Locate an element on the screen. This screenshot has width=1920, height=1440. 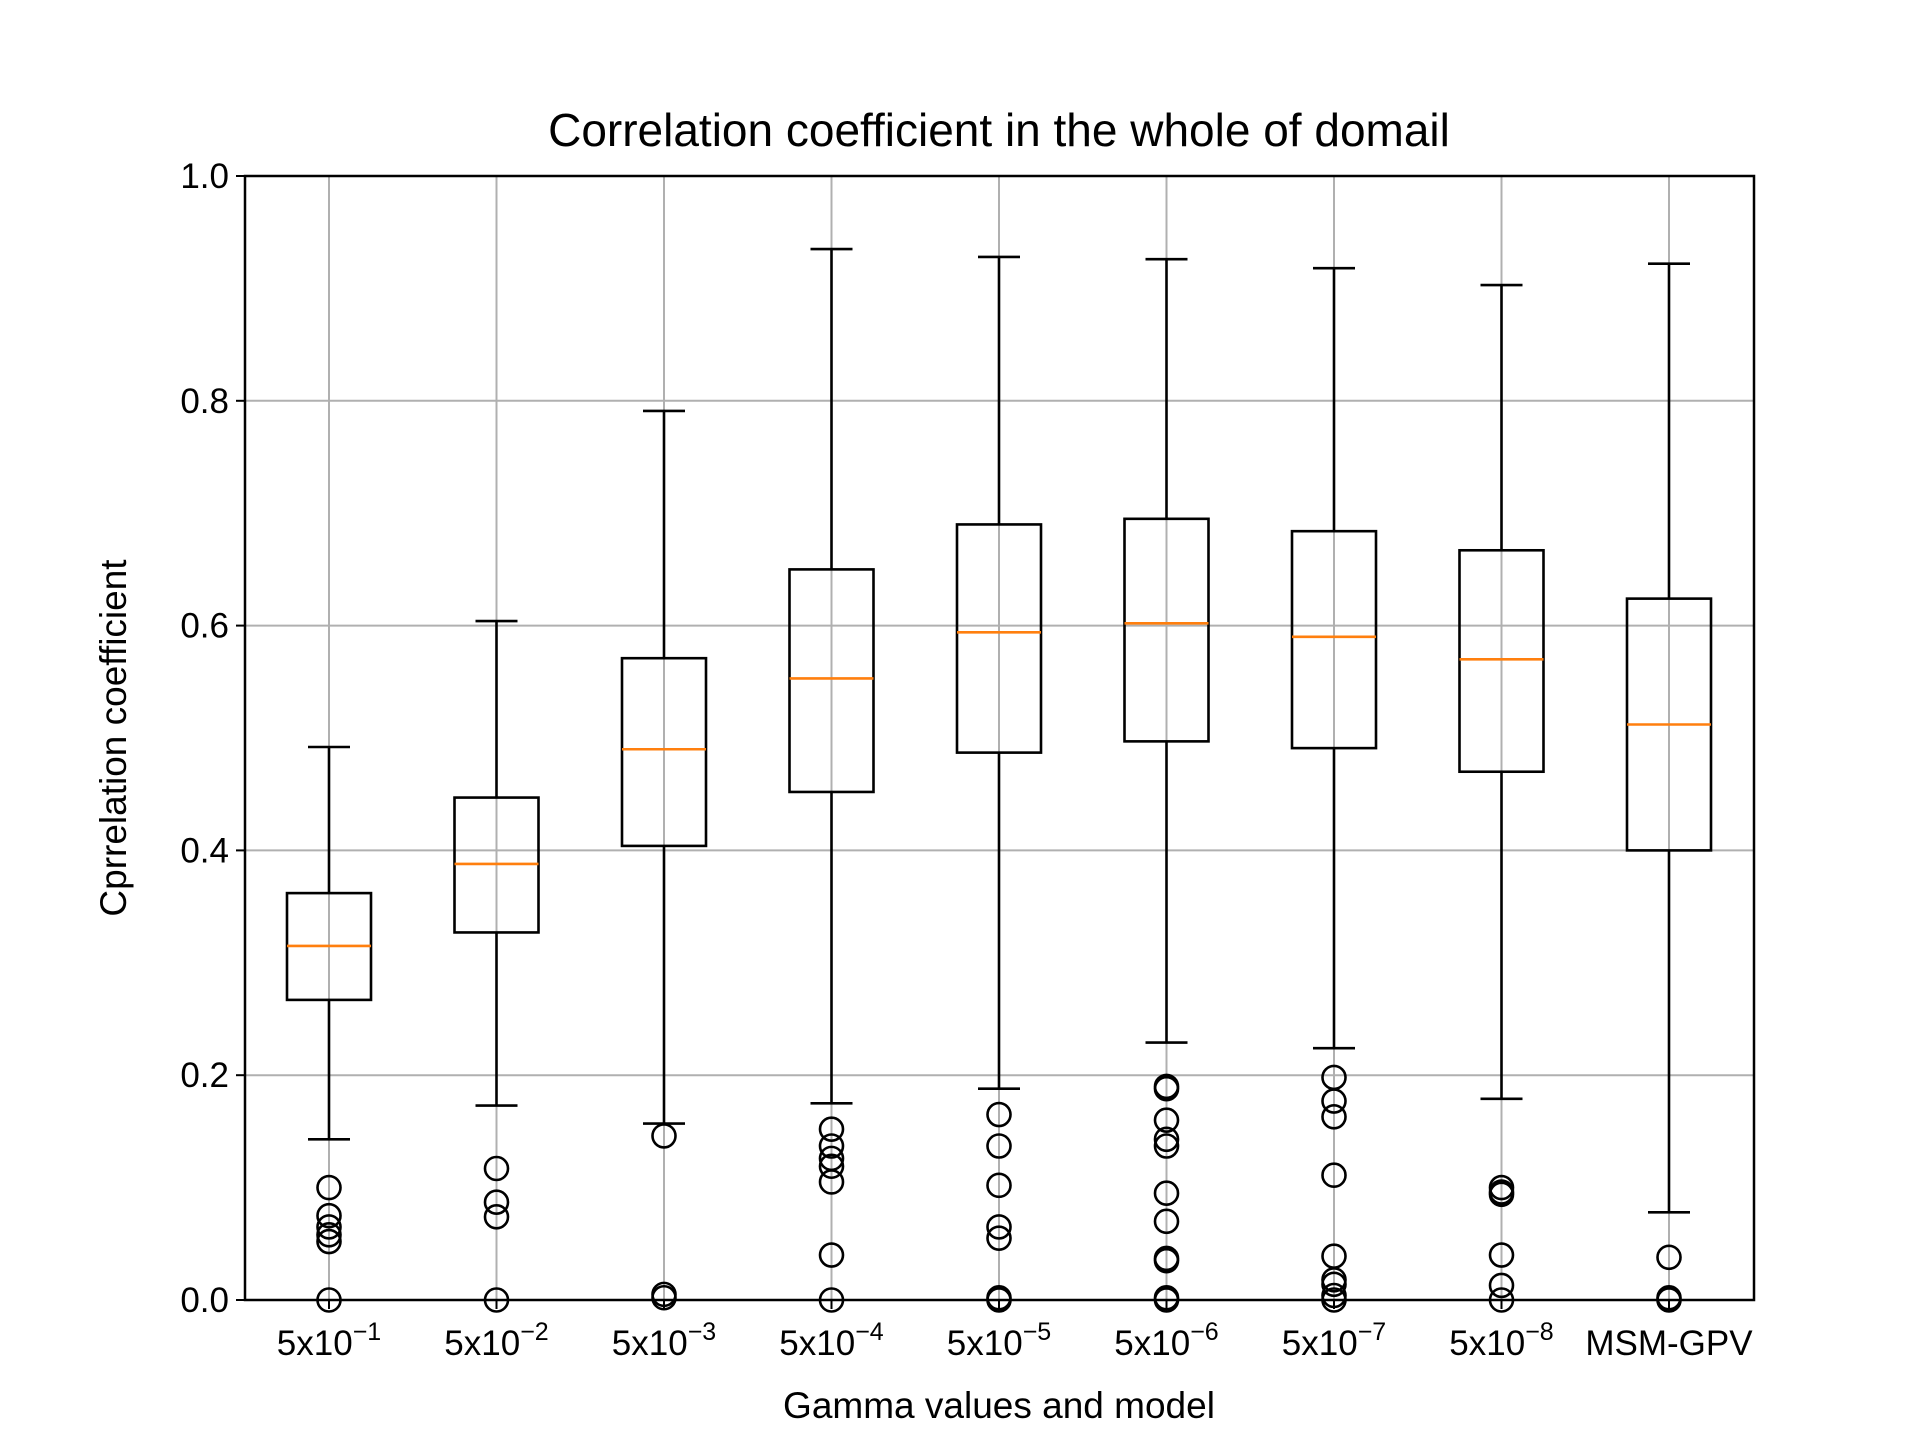
x-tick-label: 5x10⁻⁶ is located at coordinates (1166, 1340).